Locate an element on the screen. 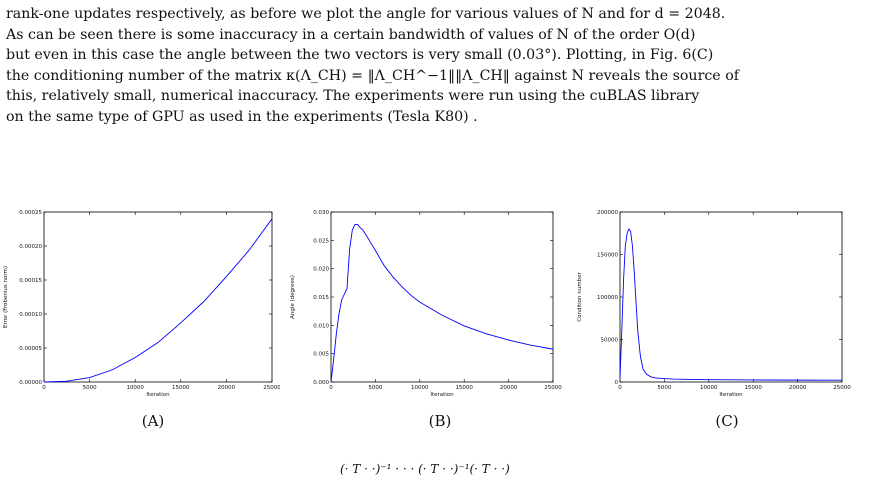  y-tick-label: 0.020 is located at coordinates (321, 270).